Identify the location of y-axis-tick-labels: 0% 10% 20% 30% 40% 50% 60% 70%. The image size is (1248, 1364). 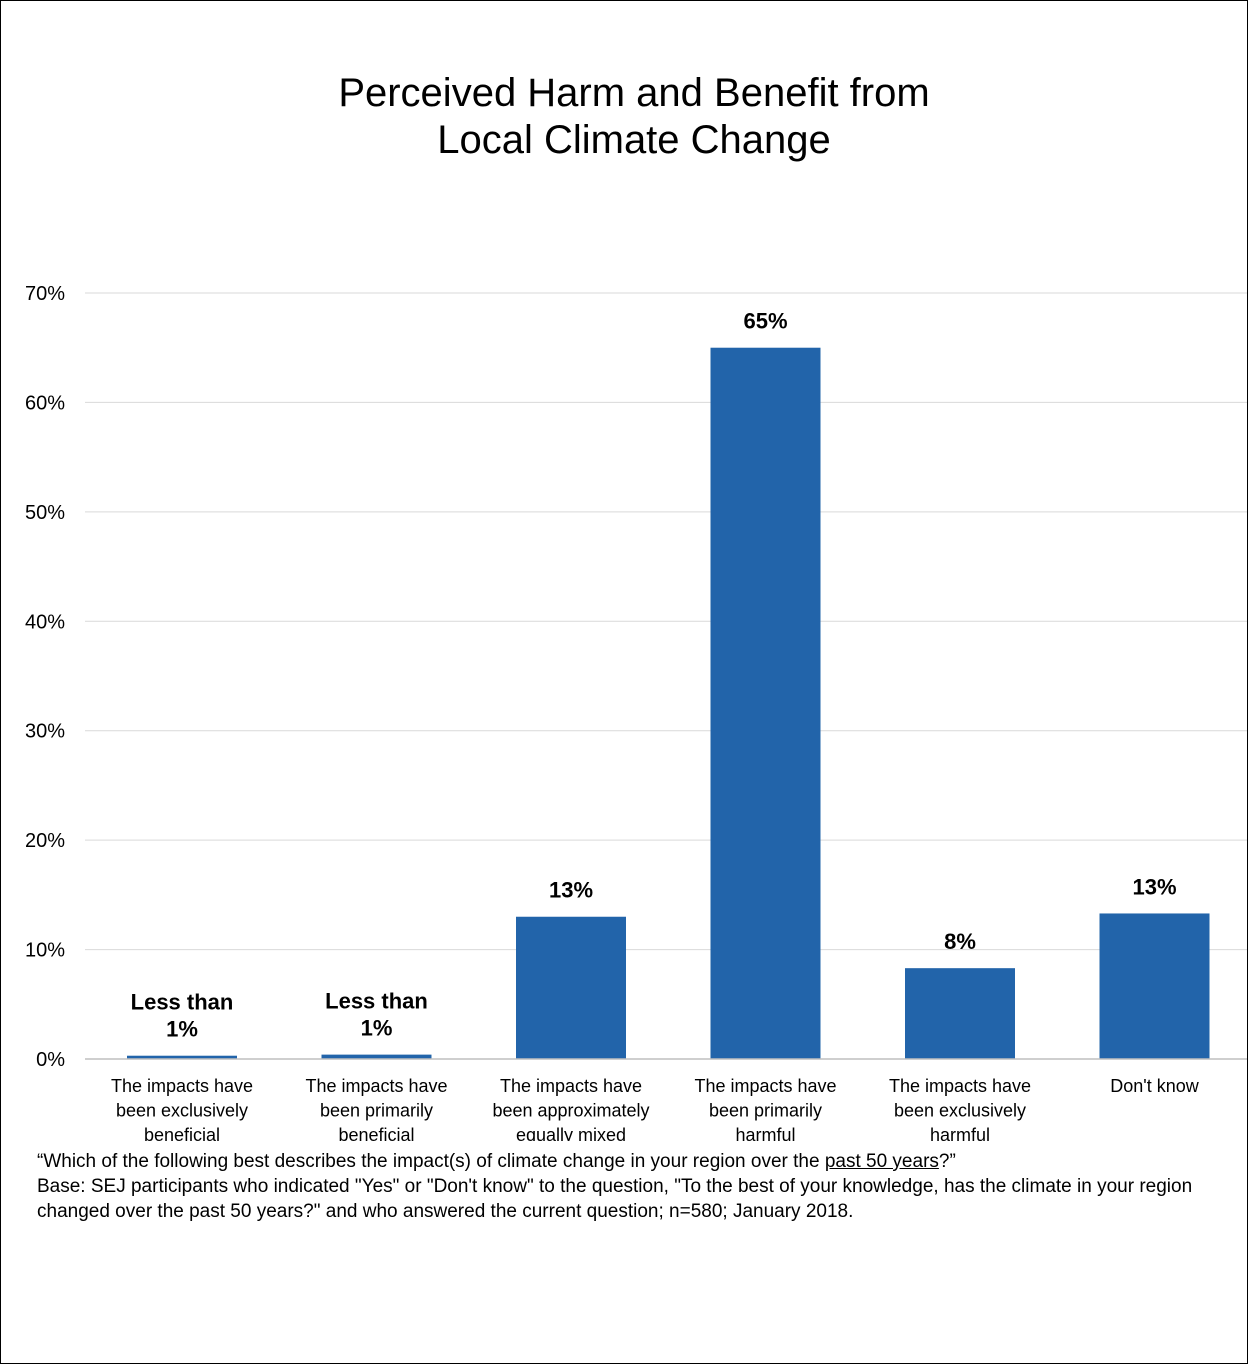
(45, 677).